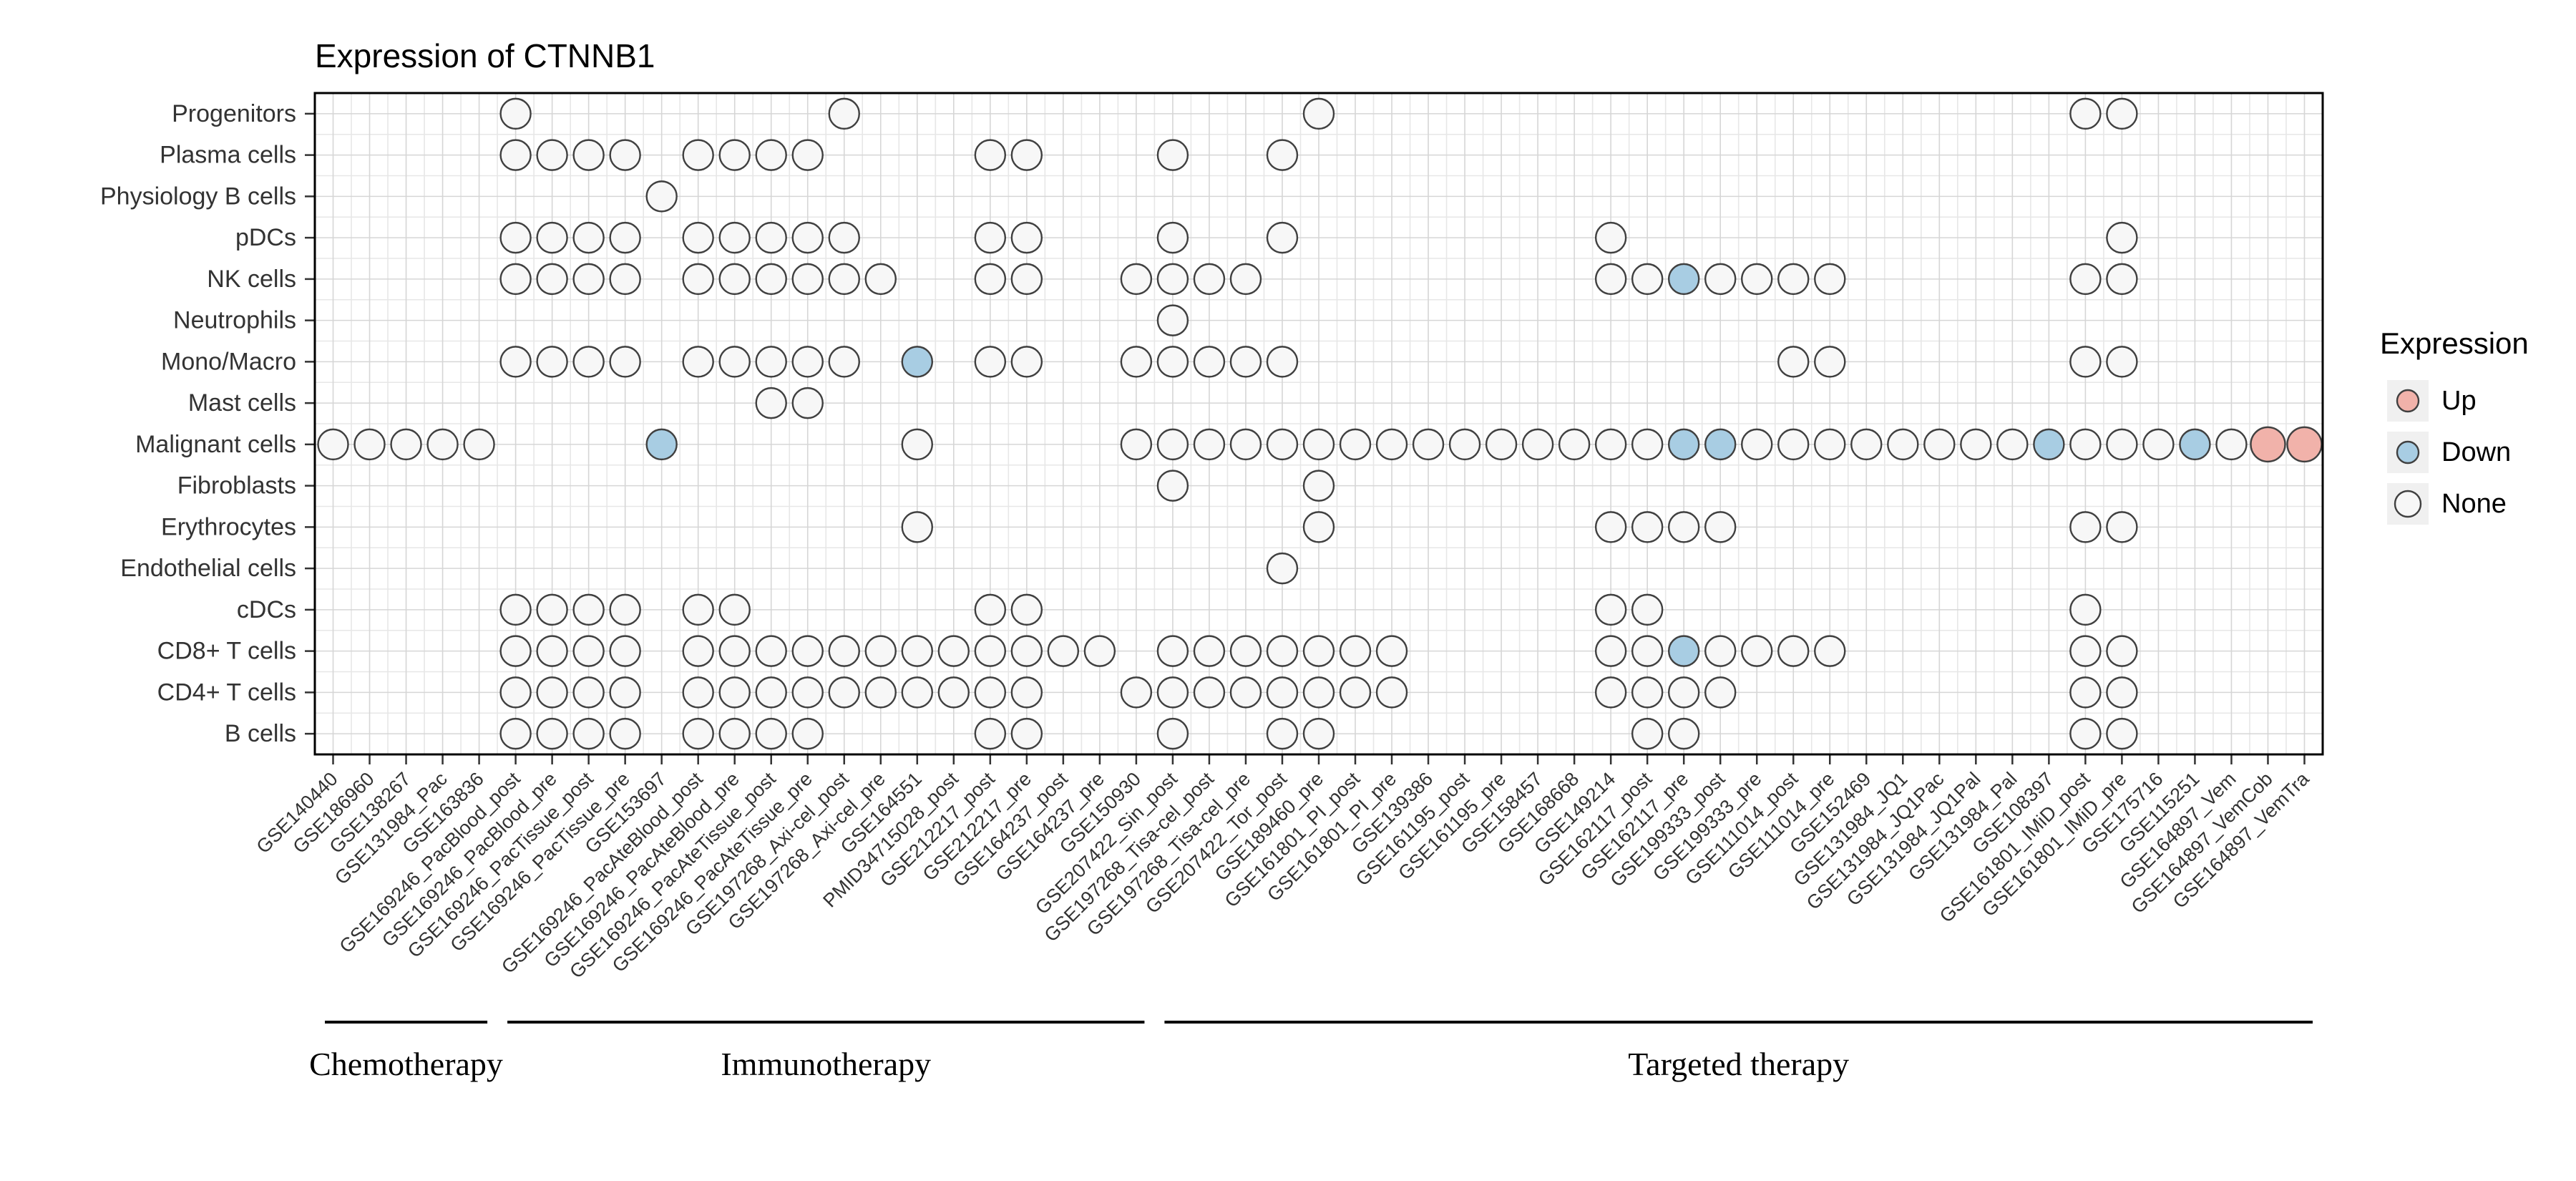 The width and height of the screenshot is (2576, 1181). I want to click on row-label: Malignant cells, so click(215, 444).